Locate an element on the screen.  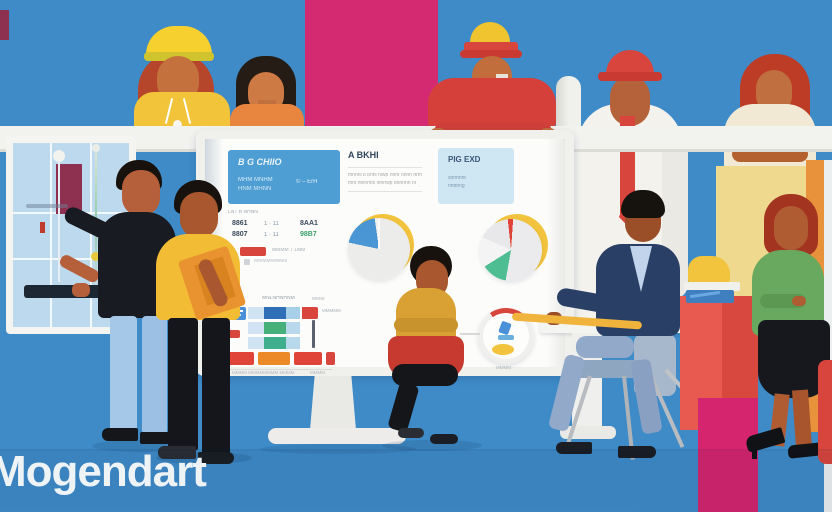
grid-line-v1 is located at coordinates (51, 235).